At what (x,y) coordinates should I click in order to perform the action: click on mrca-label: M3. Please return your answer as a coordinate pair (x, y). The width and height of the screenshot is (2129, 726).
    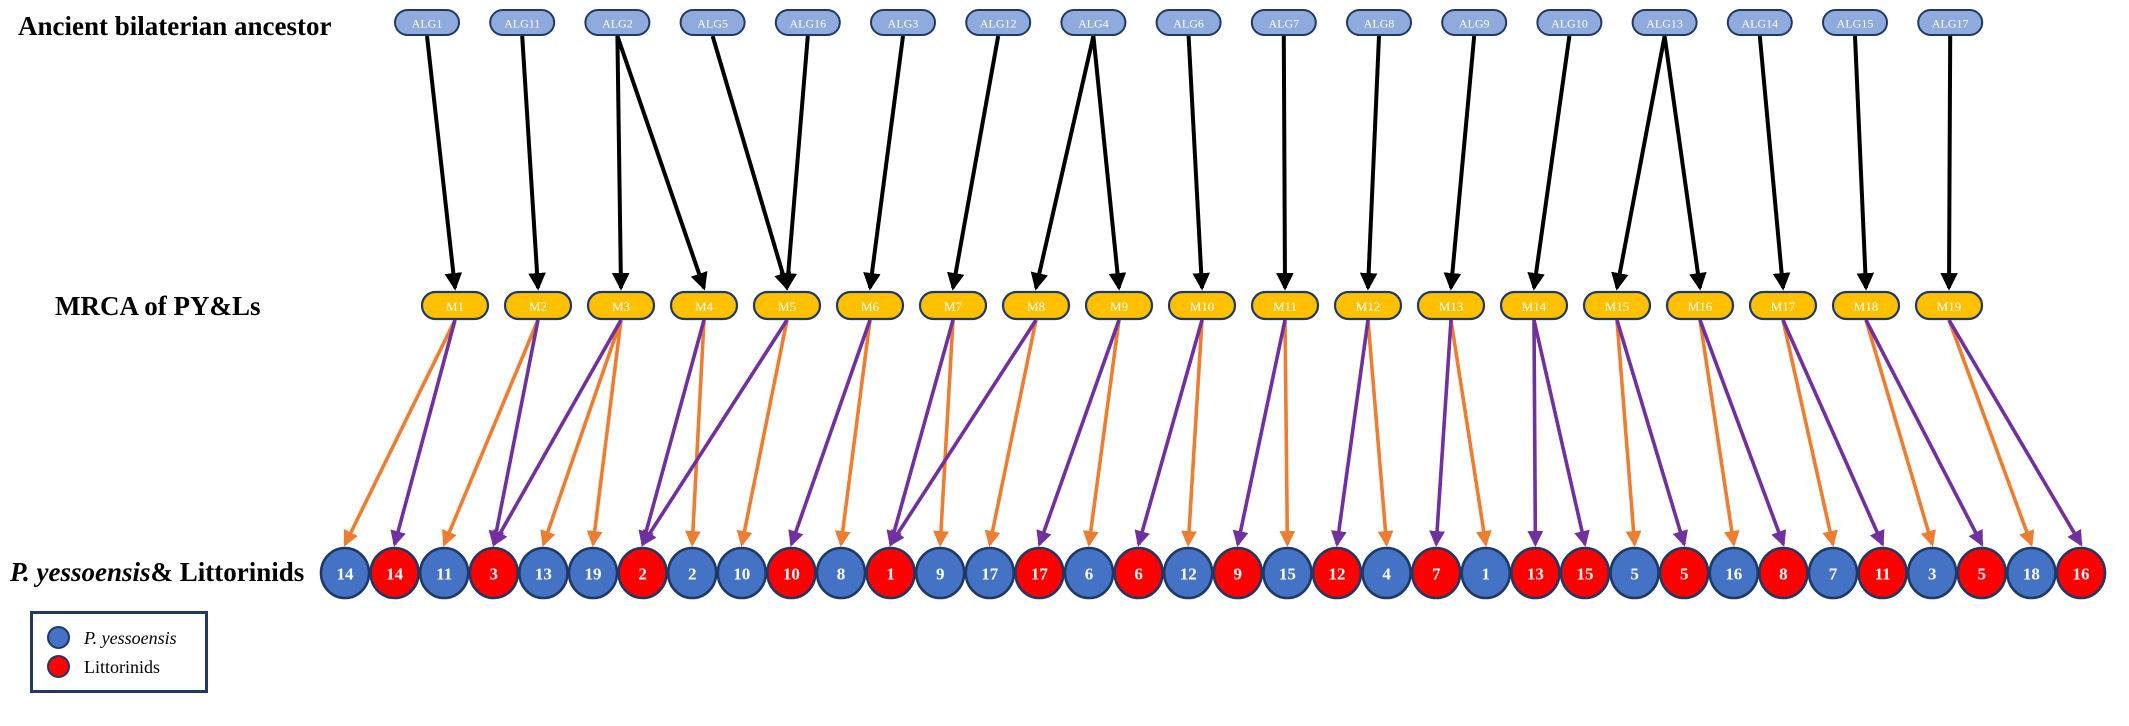
    Looking at the image, I should click on (621, 306).